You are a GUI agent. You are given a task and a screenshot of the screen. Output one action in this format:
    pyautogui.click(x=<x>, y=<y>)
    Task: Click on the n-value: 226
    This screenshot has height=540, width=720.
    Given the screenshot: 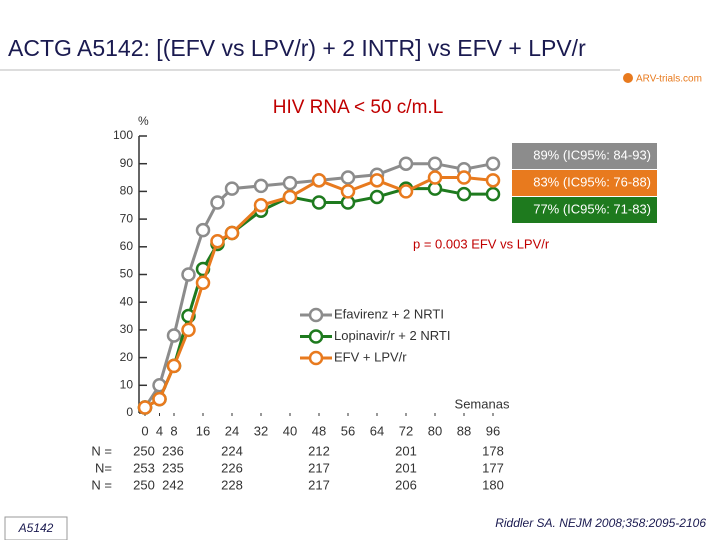 What is the action you would take?
    pyautogui.click(x=232, y=467)
    